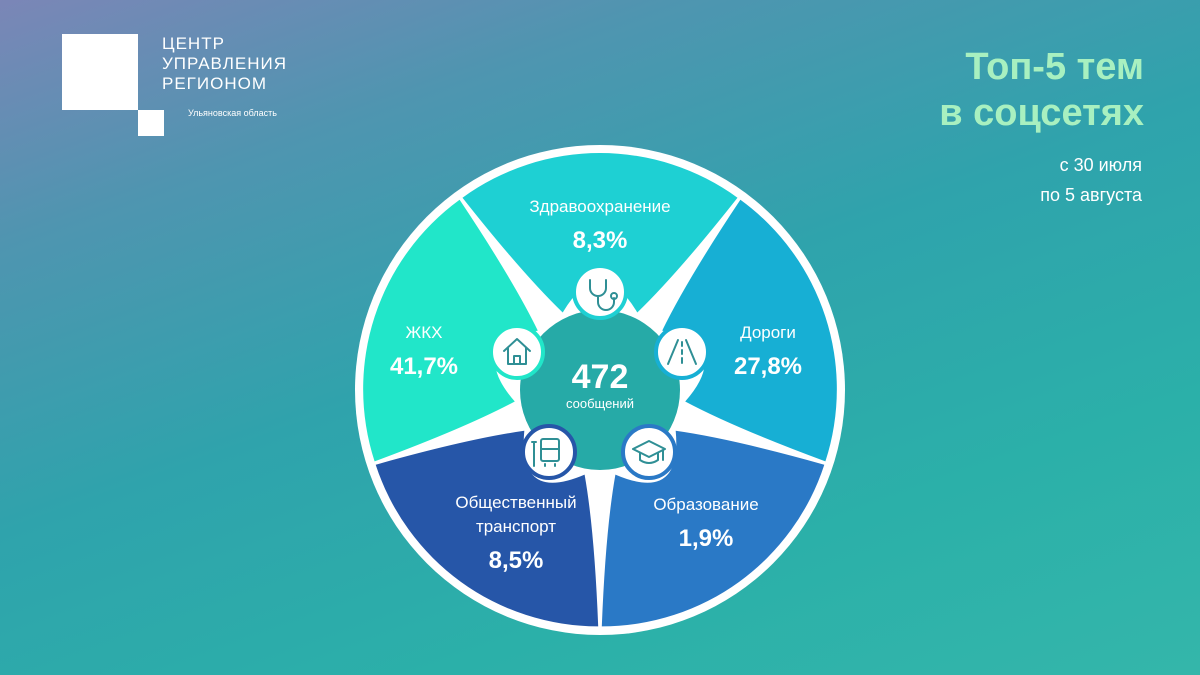 The height and width of the screenshot is (675, 1200). I want to click on slice-label: Дороги, so click(768, 332).